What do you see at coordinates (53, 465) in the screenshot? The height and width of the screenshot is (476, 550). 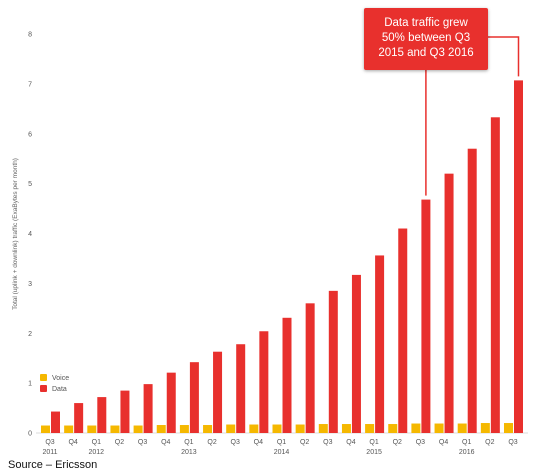 I see `source-caption: Source – Ericsson` at bounding box center [53, 465].